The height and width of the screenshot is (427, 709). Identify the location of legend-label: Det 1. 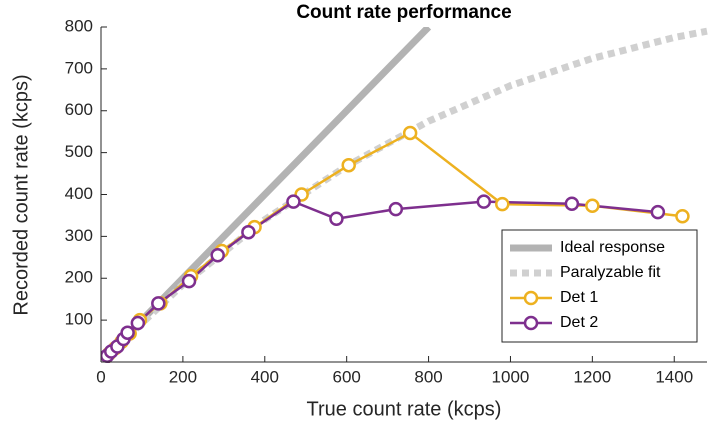
(579, 297).